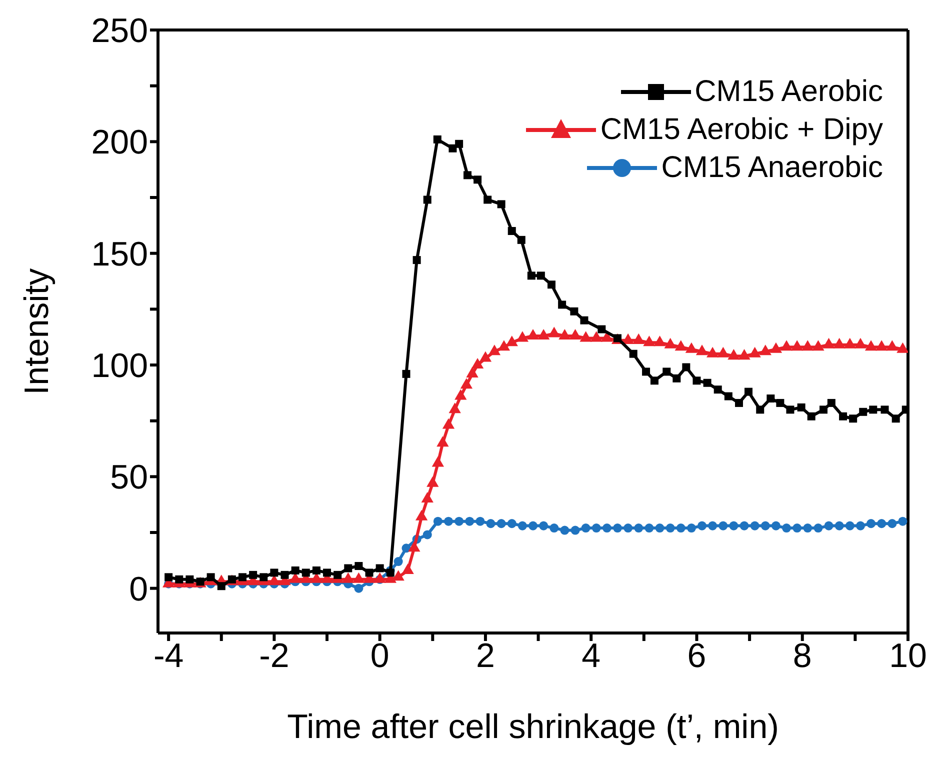 Image resolution: width=937 pixels, height=763 pixels. I want to click on x-axis-title: Time after cell shrinkage (t’, min), so click(533, 727).